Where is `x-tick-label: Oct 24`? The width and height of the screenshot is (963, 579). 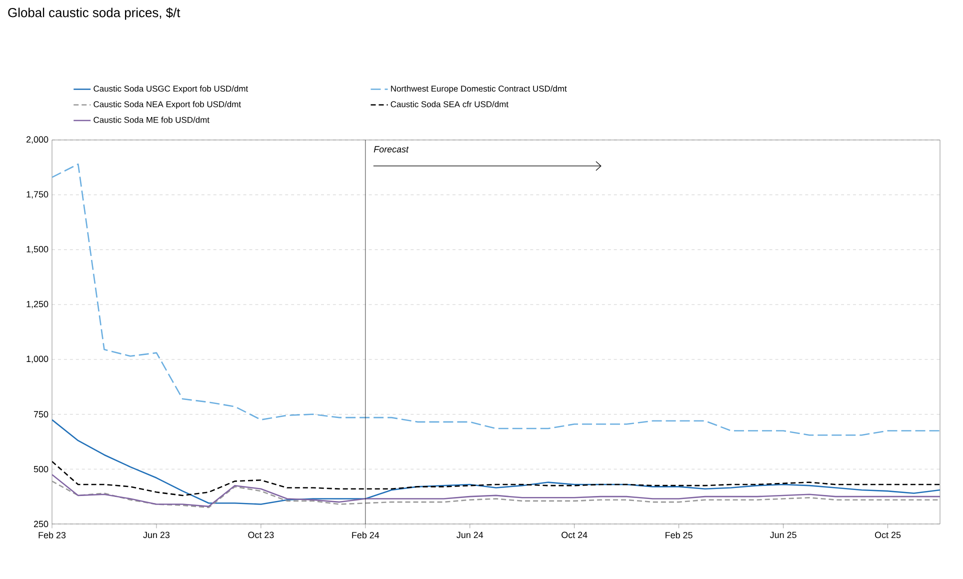
x-tick-label: Oct 24 is located at coordinates (575, 535).